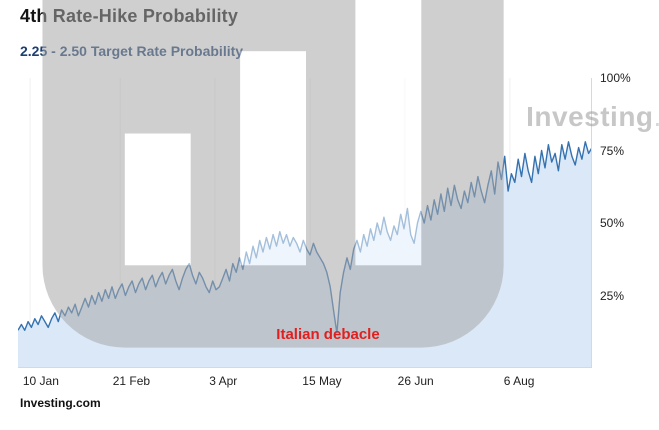  I want to click on y-axis-label: 25%, so click(612, 295).